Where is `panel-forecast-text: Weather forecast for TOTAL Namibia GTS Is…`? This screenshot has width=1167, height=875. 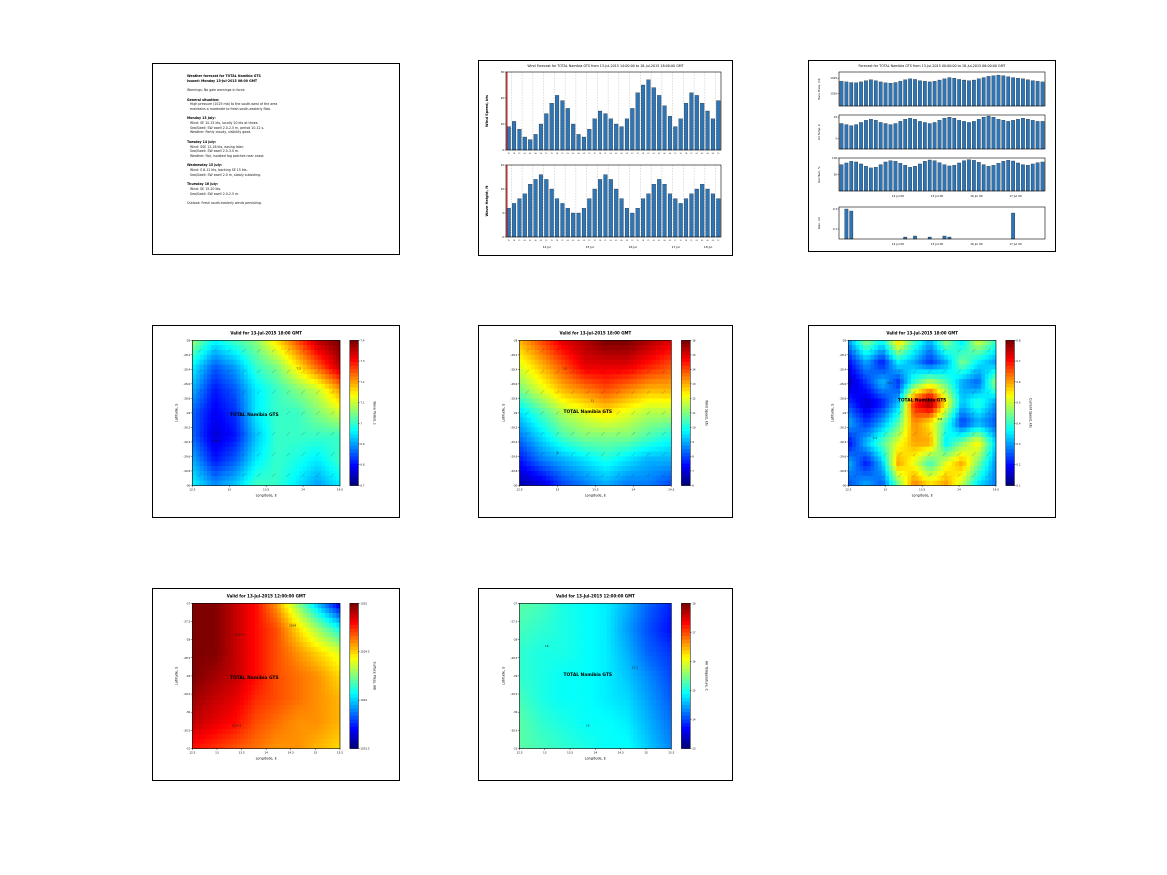
panel-forecast-text: Weather forecast for TOTAL Namibia GTS Is… is located at coordinates (276, 159).